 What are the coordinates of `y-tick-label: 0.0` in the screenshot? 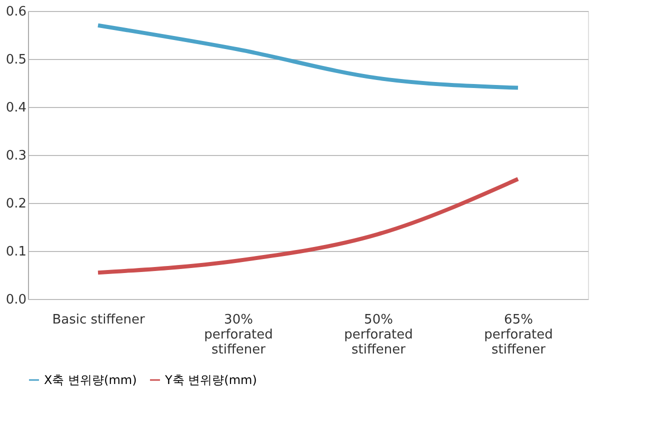 It's located at (16, 300).